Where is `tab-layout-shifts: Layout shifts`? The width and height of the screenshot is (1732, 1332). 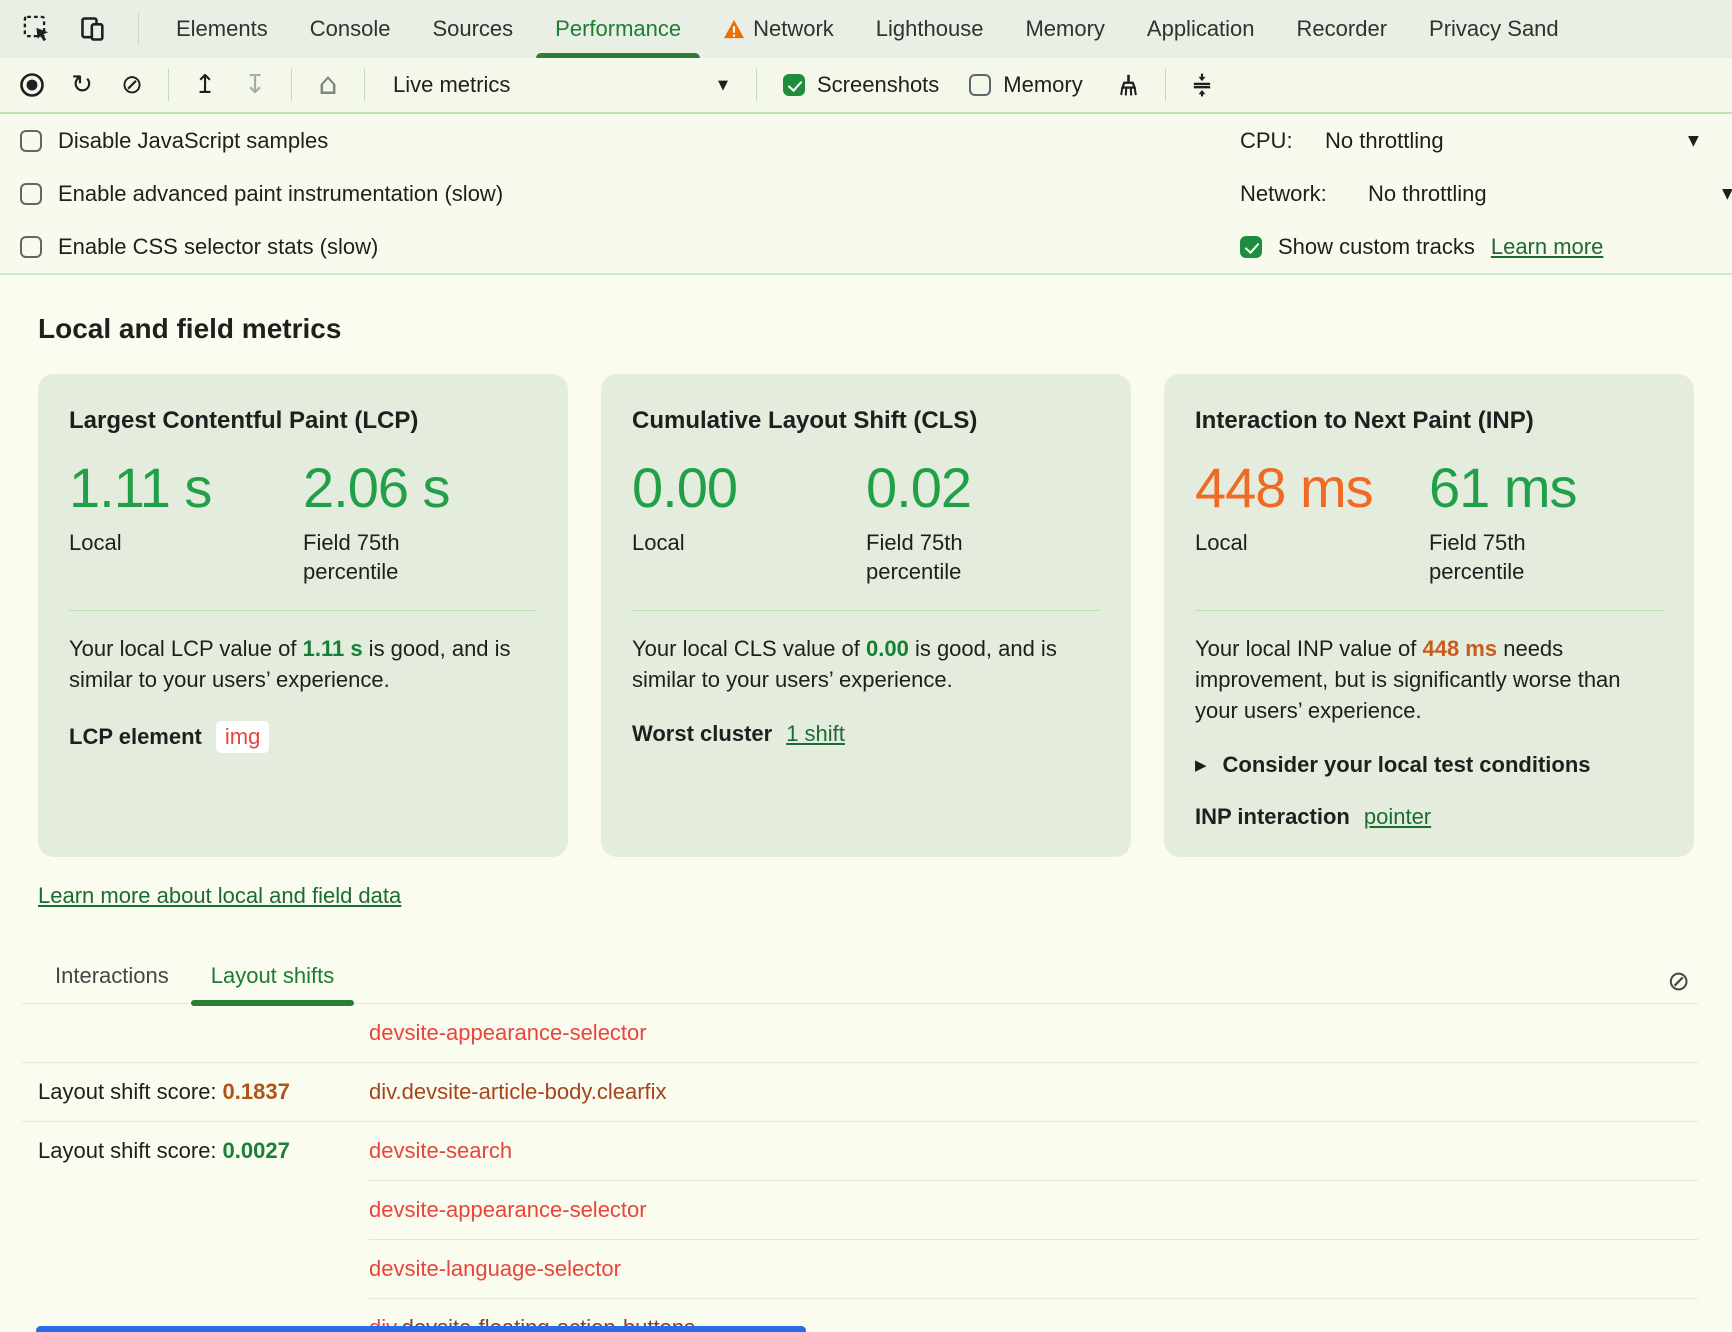
tab-layout-shifts: Layout shifts is located at coordinates (272, 984).